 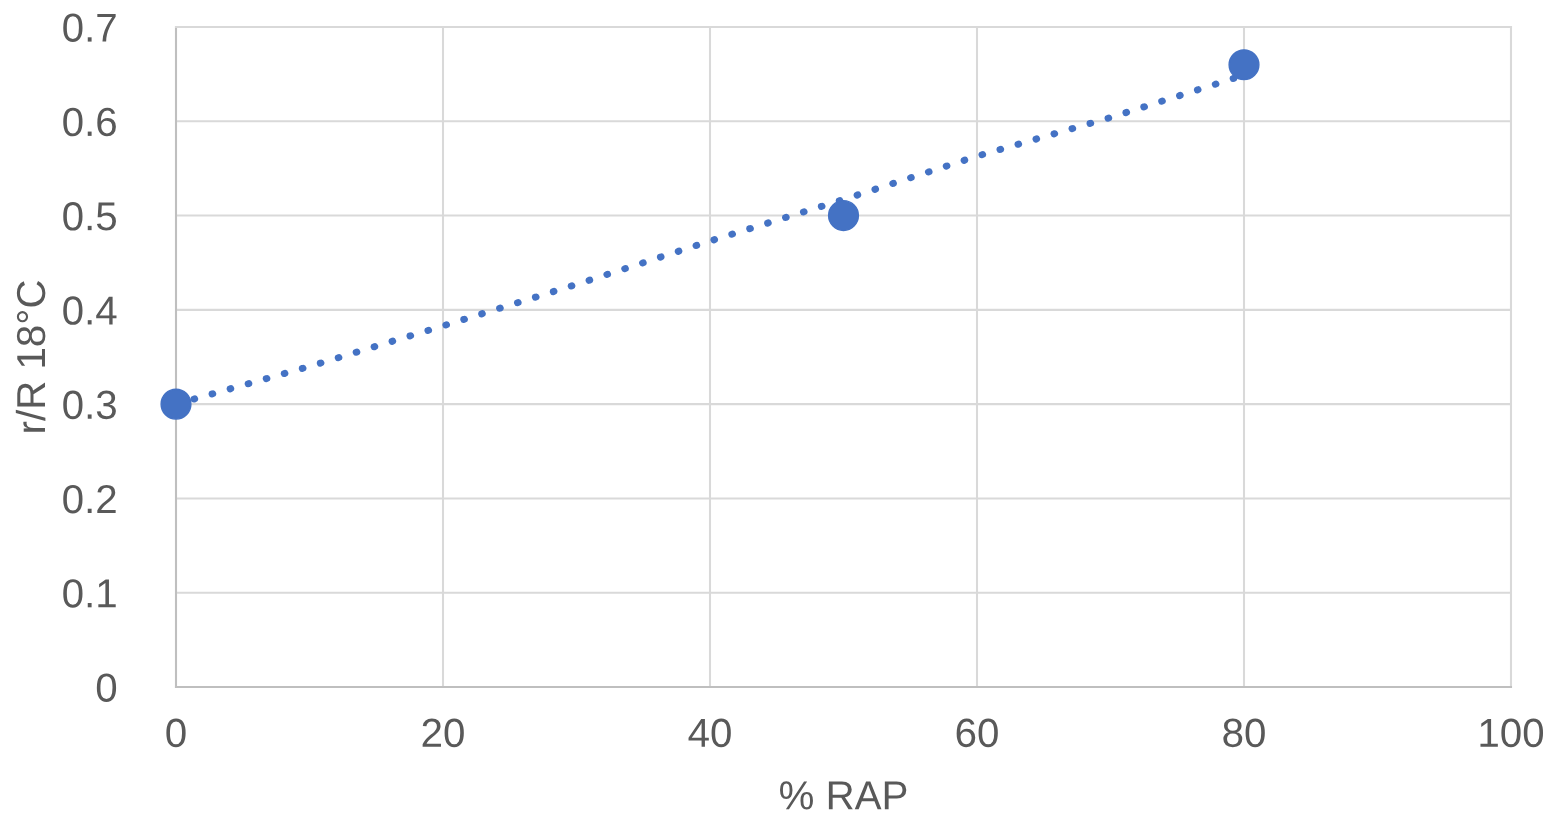 What do you see at coordinates (443, 733) in the screenshot?
I see `x-tick-label: 20` at bounding box center [443, 733].